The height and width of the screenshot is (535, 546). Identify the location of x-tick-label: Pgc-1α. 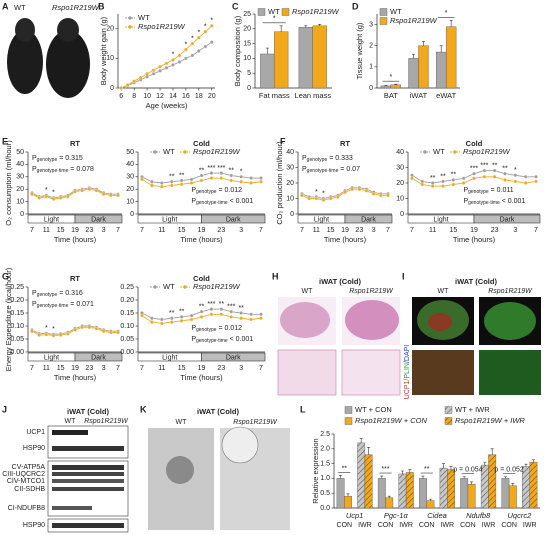
(396, 515).